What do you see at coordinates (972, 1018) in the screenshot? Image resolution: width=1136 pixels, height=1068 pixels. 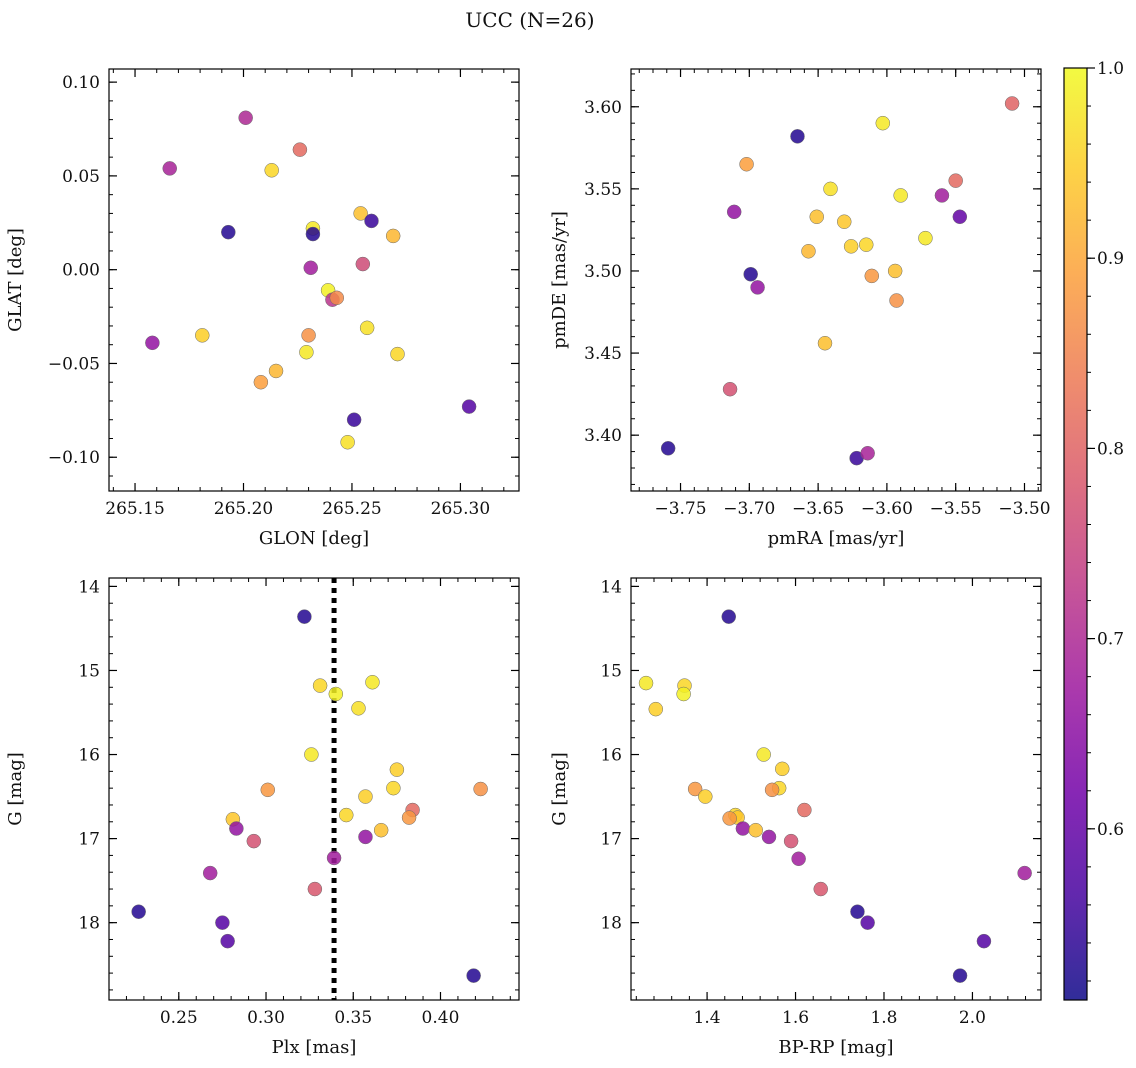 I see `x-tick-label: 2.0` at bounding box center [972, 1018].